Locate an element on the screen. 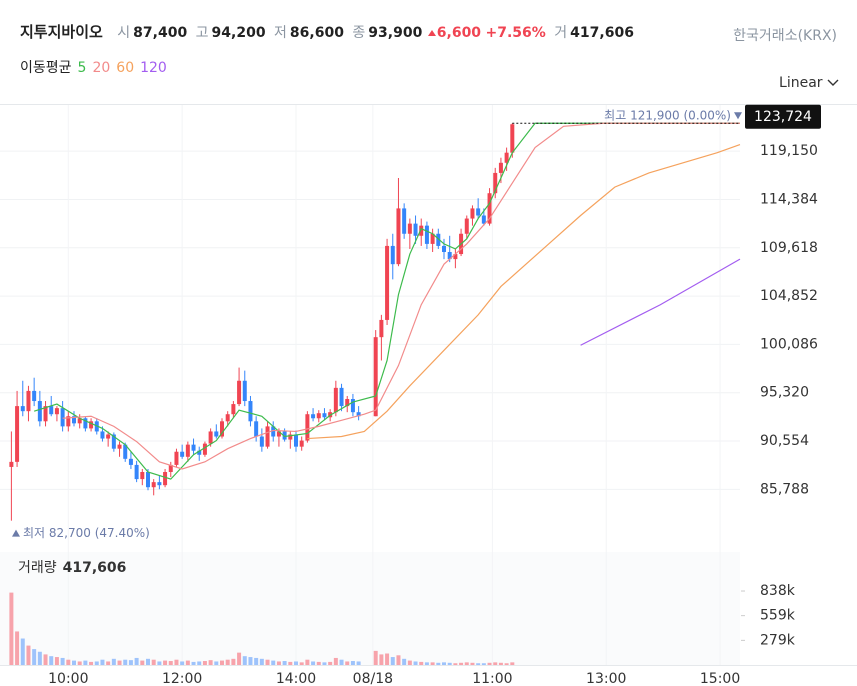 The width and height of the screenshot is (857, 686). up-arrow is located at coordinates (431, 33).